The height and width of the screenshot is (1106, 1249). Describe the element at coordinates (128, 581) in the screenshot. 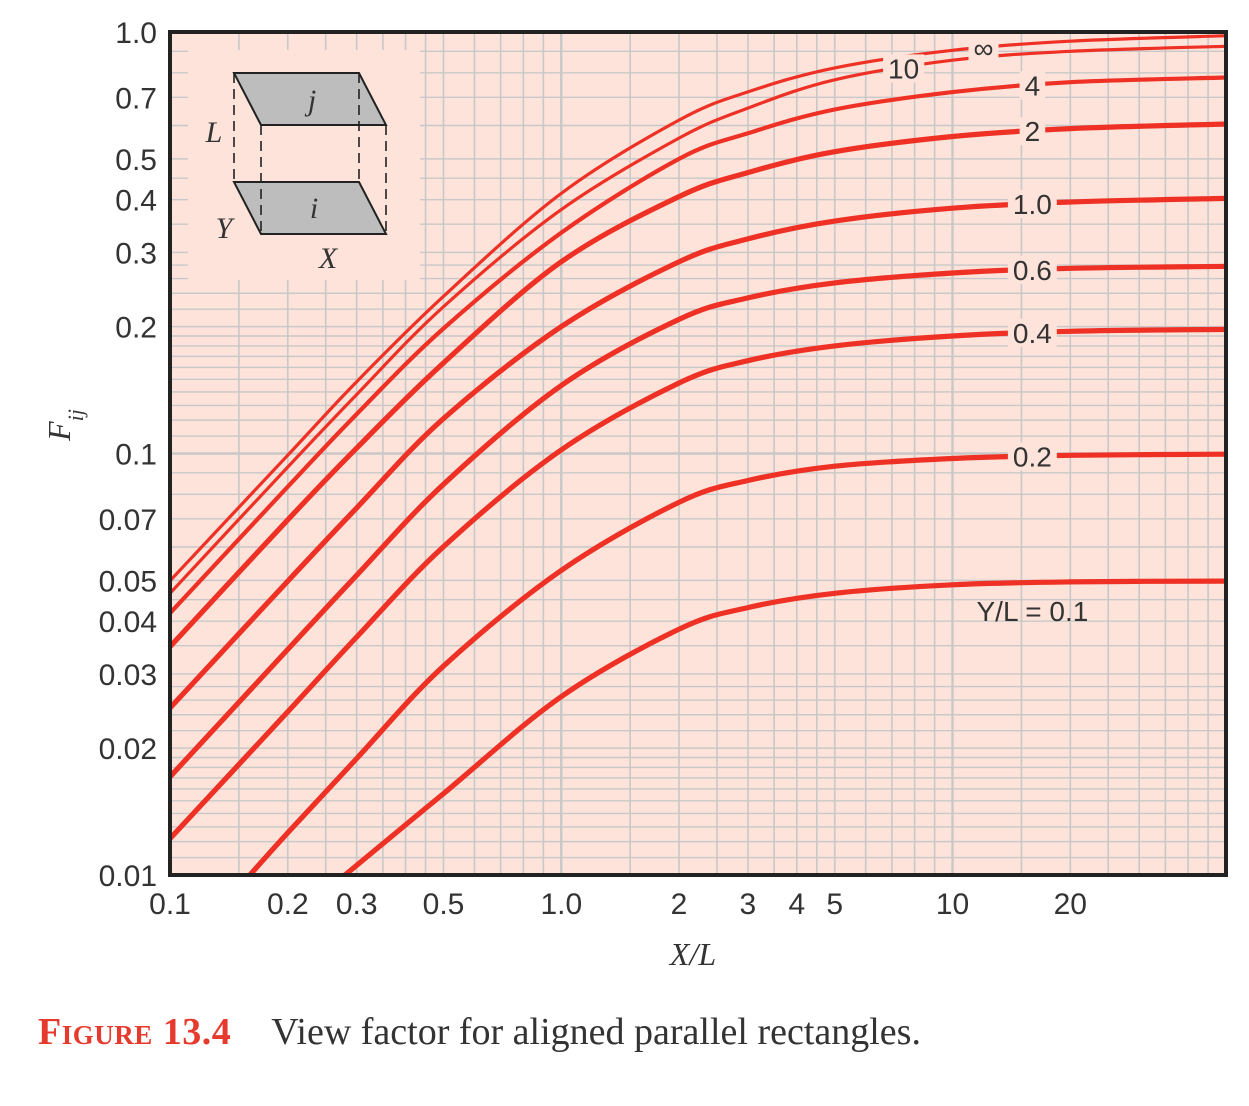

I see `y-tick-label: 0.05` at that location.